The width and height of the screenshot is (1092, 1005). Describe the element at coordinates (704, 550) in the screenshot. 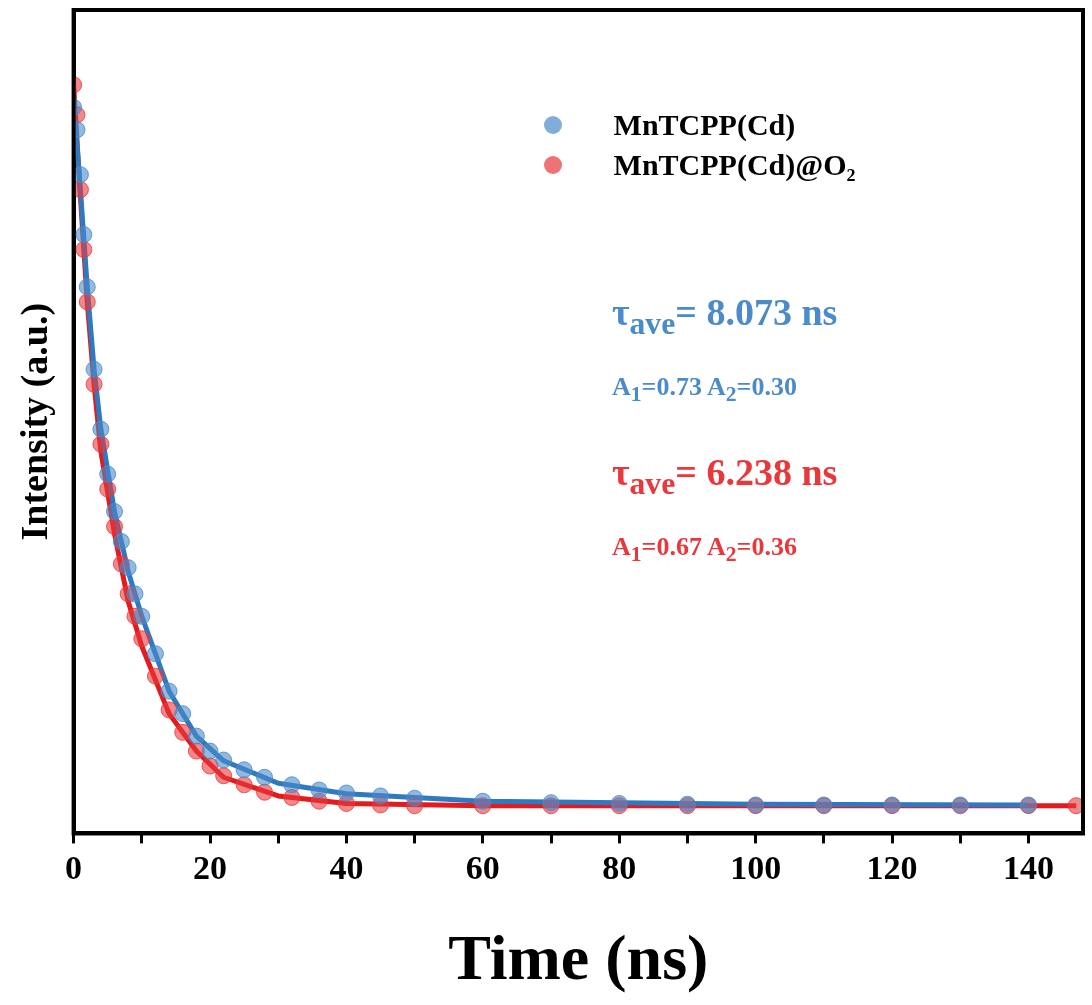

I see `annotation: A$_{1}$=0.67 A$_{2}$=0.36` at that location.